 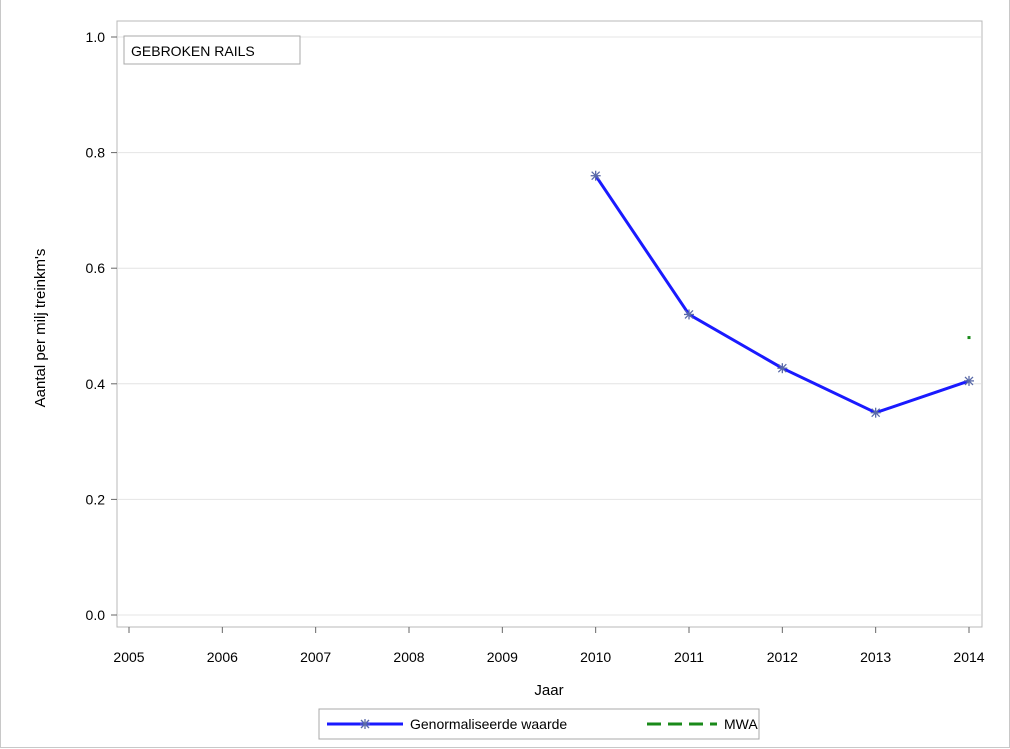 I want to click on series-layer, so click(x=782, y=294).